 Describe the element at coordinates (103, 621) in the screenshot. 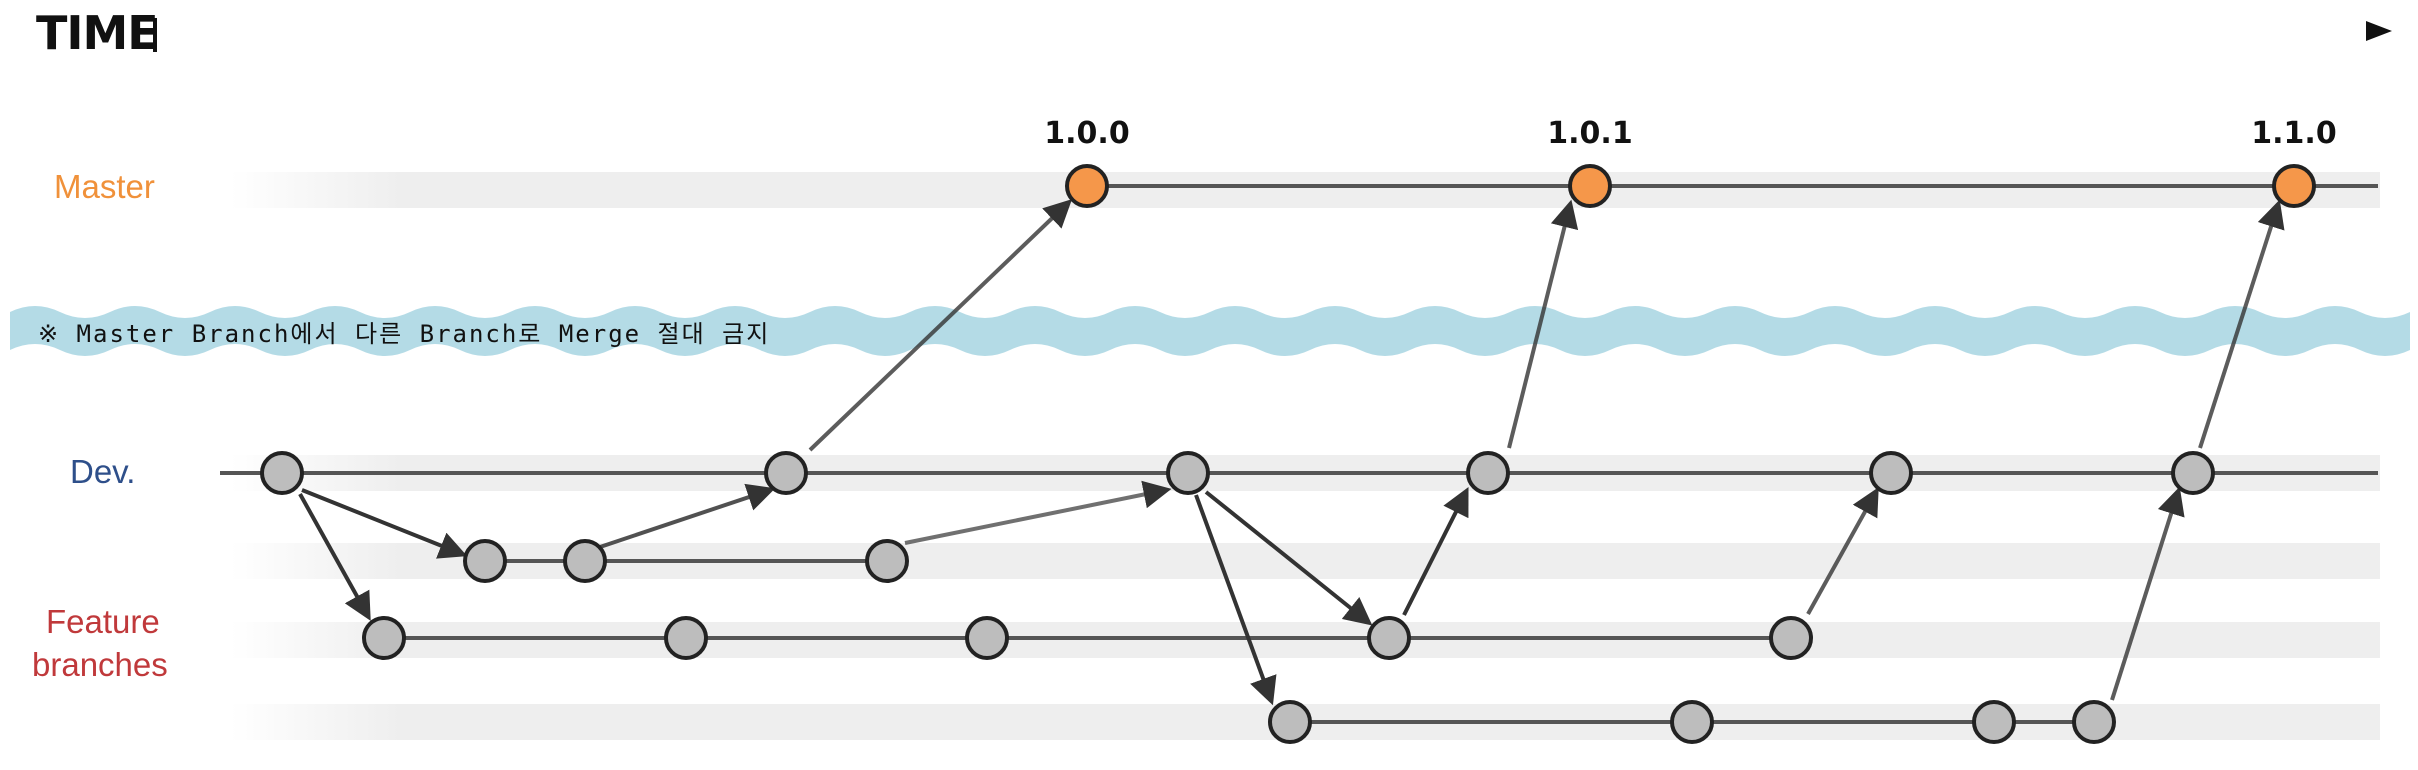

I see `feature-lane-label-line1: Feature` at that location.